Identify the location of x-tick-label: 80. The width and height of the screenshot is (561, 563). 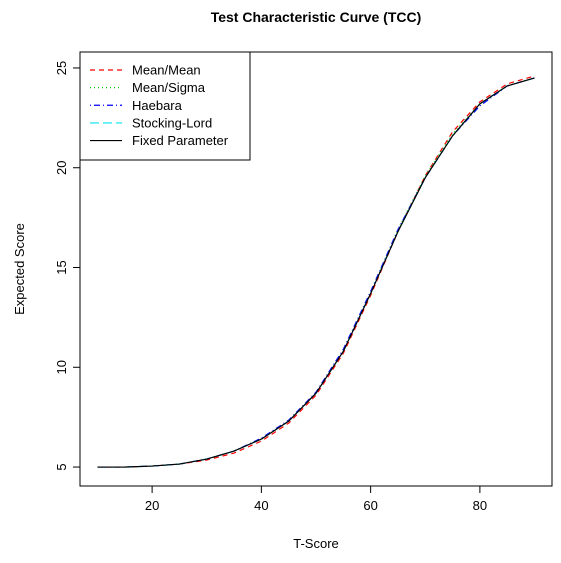
(480, 505).